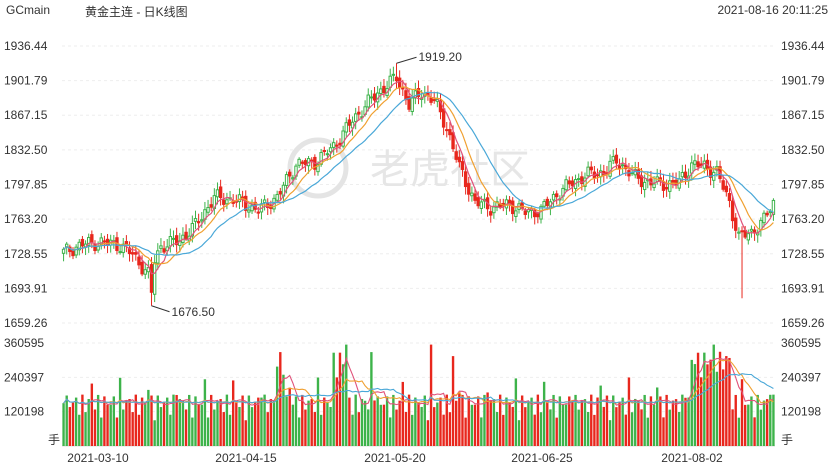 This screenshot has height=470, width=840. What do you see at coordinates (801, 377) in the screenshot?
I see `volume-tick-label: 240397` at bounding box center [801, 377].